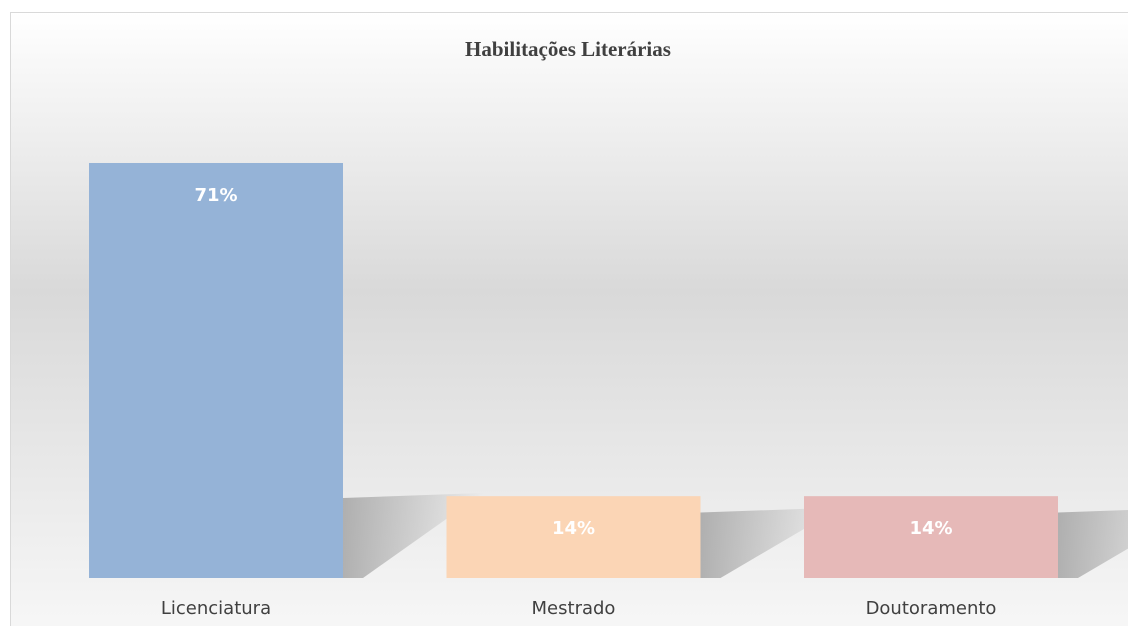  Describe the element at coordinates (568, 49) in the screenshot. I see `chart-title: Habilitações Literárias` at that location.